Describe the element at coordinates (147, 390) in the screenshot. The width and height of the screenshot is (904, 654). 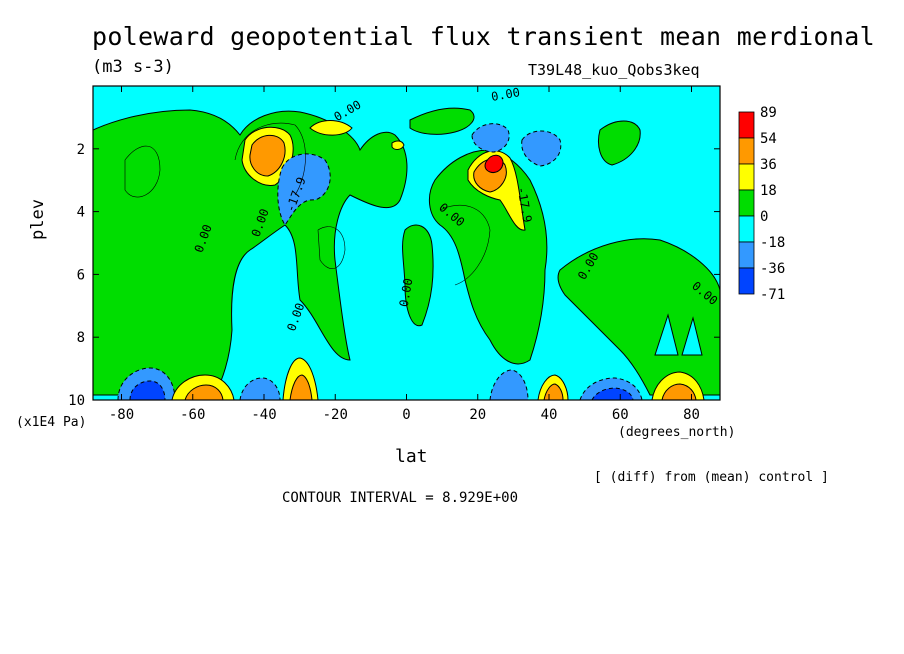
I see `fill-sfc-min-sh-polar-inner` at that location.